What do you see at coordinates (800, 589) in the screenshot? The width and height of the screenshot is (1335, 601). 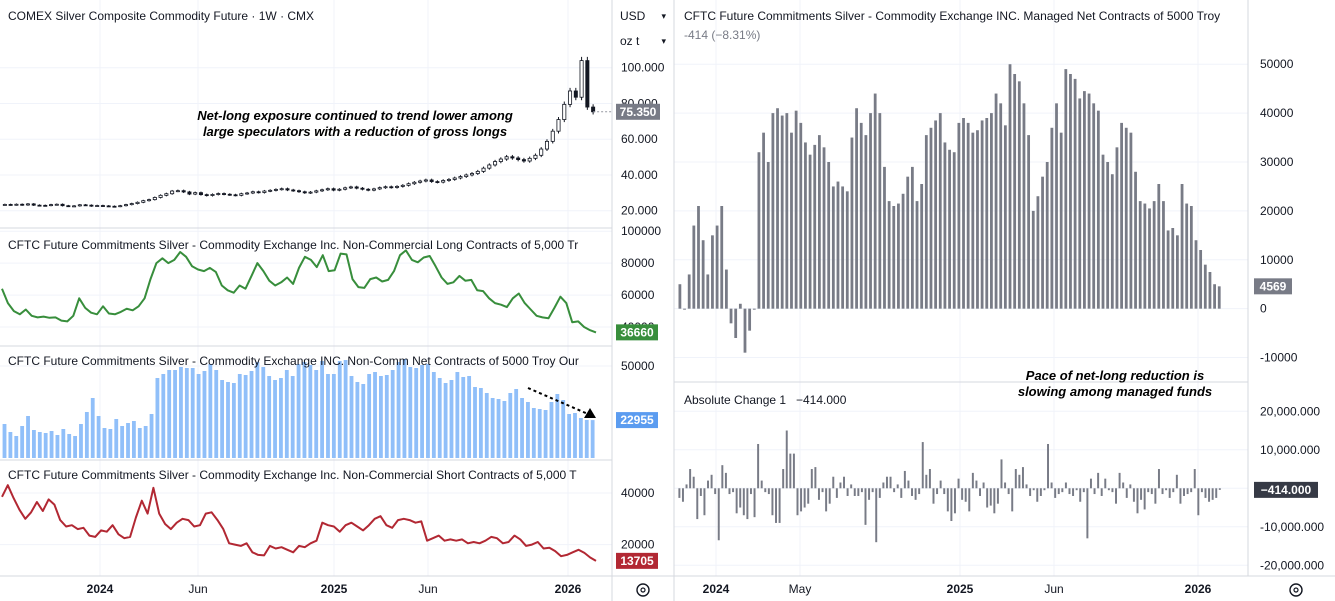 I see `right-time-tick: May` at bounding box center [800, 589].